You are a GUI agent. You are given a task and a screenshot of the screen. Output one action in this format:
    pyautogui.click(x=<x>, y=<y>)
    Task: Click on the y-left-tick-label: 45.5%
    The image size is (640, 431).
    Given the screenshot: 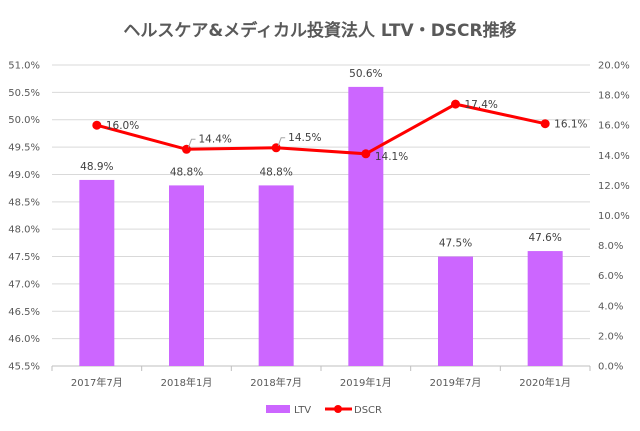 What is the action you would take?
    pyautogui.click(x=24, y=367)
    